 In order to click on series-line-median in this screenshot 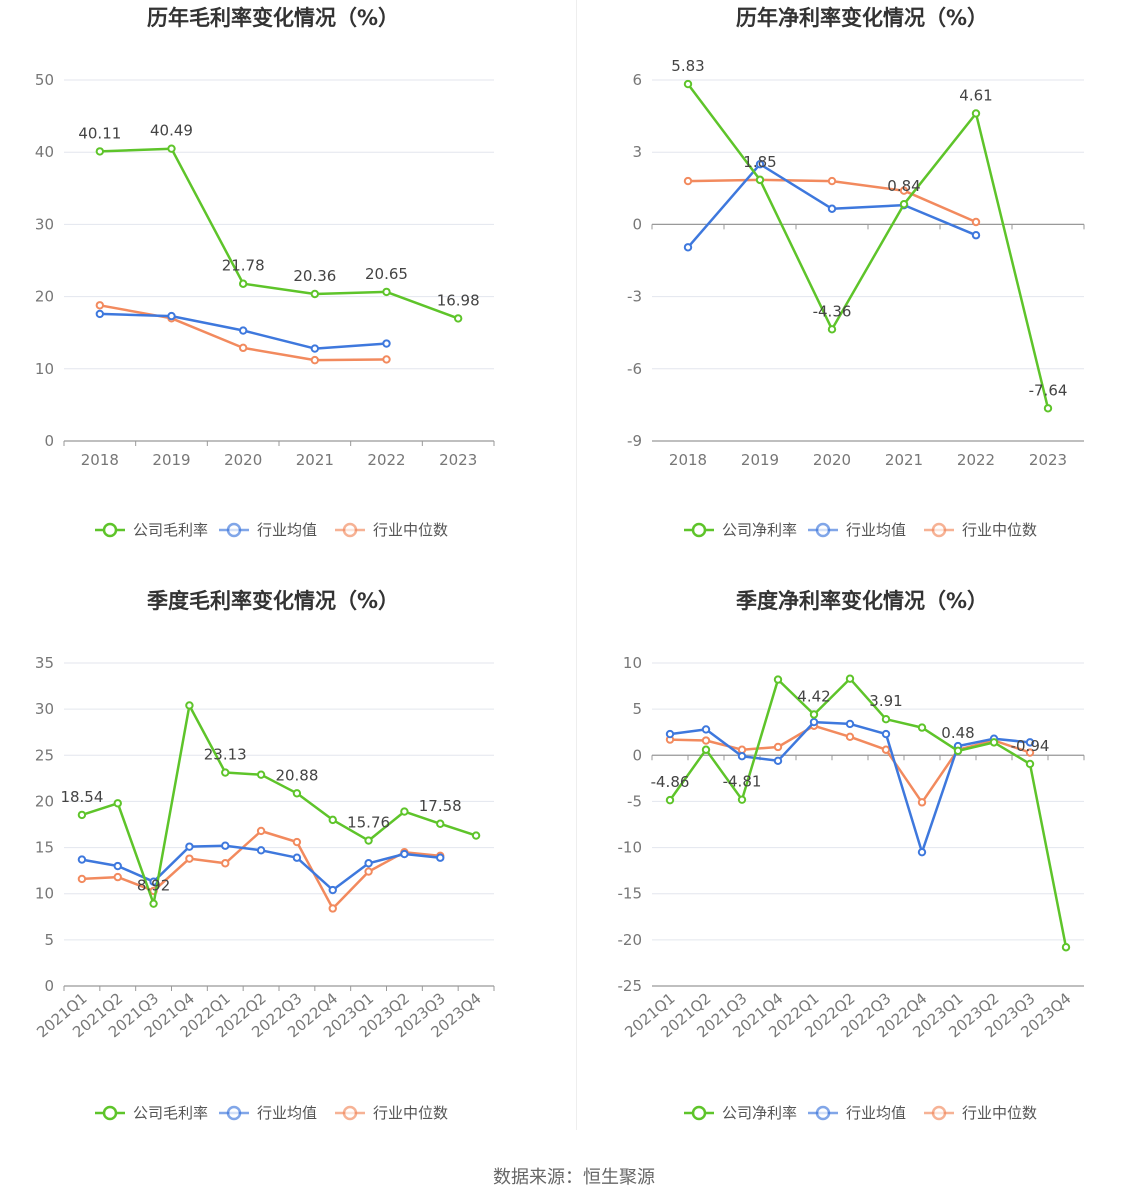, I will do `click(832, 201)`.